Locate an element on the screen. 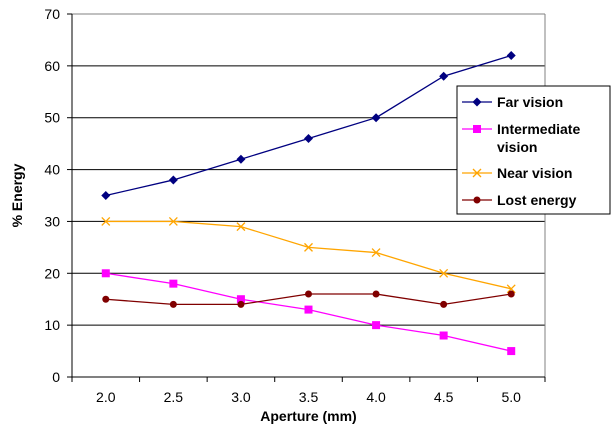  x-tick-label: 5.0 is located at coordinates (511, 397).